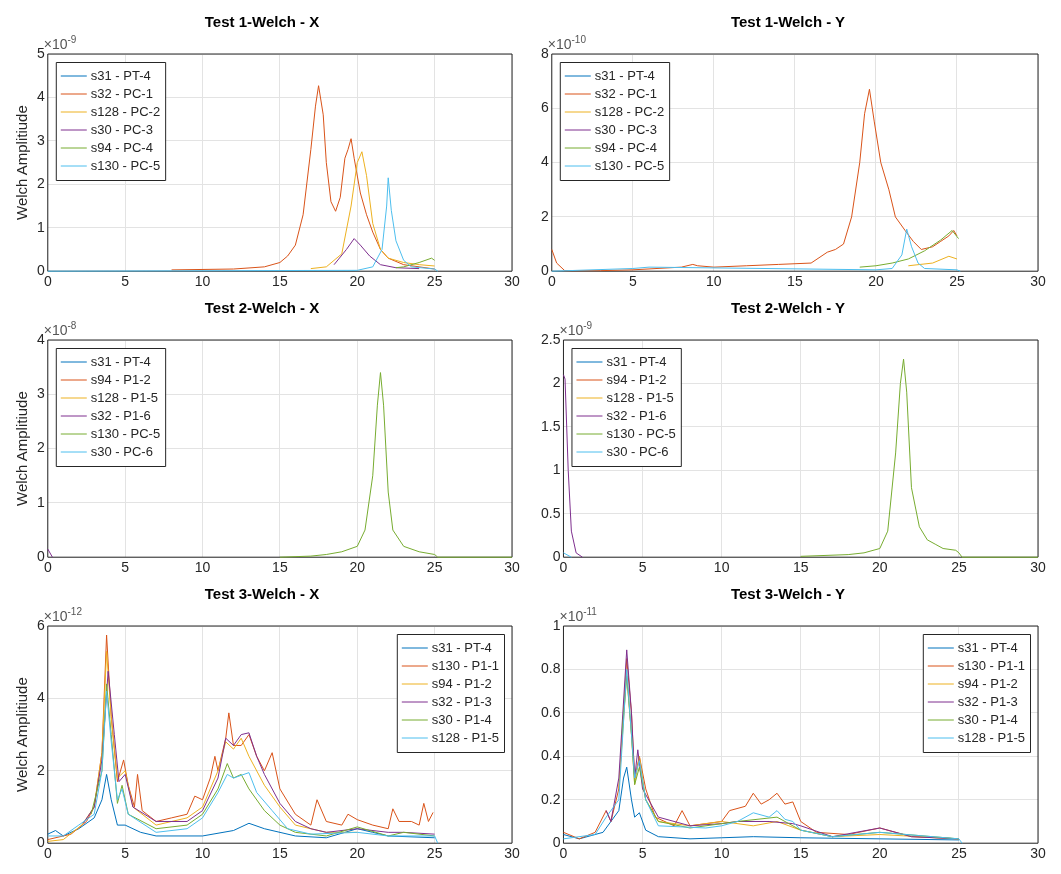 The height and width of the screenshot is (874, 1061). I want to click on legend-label: s94 - PC-4, so click(121, 147).